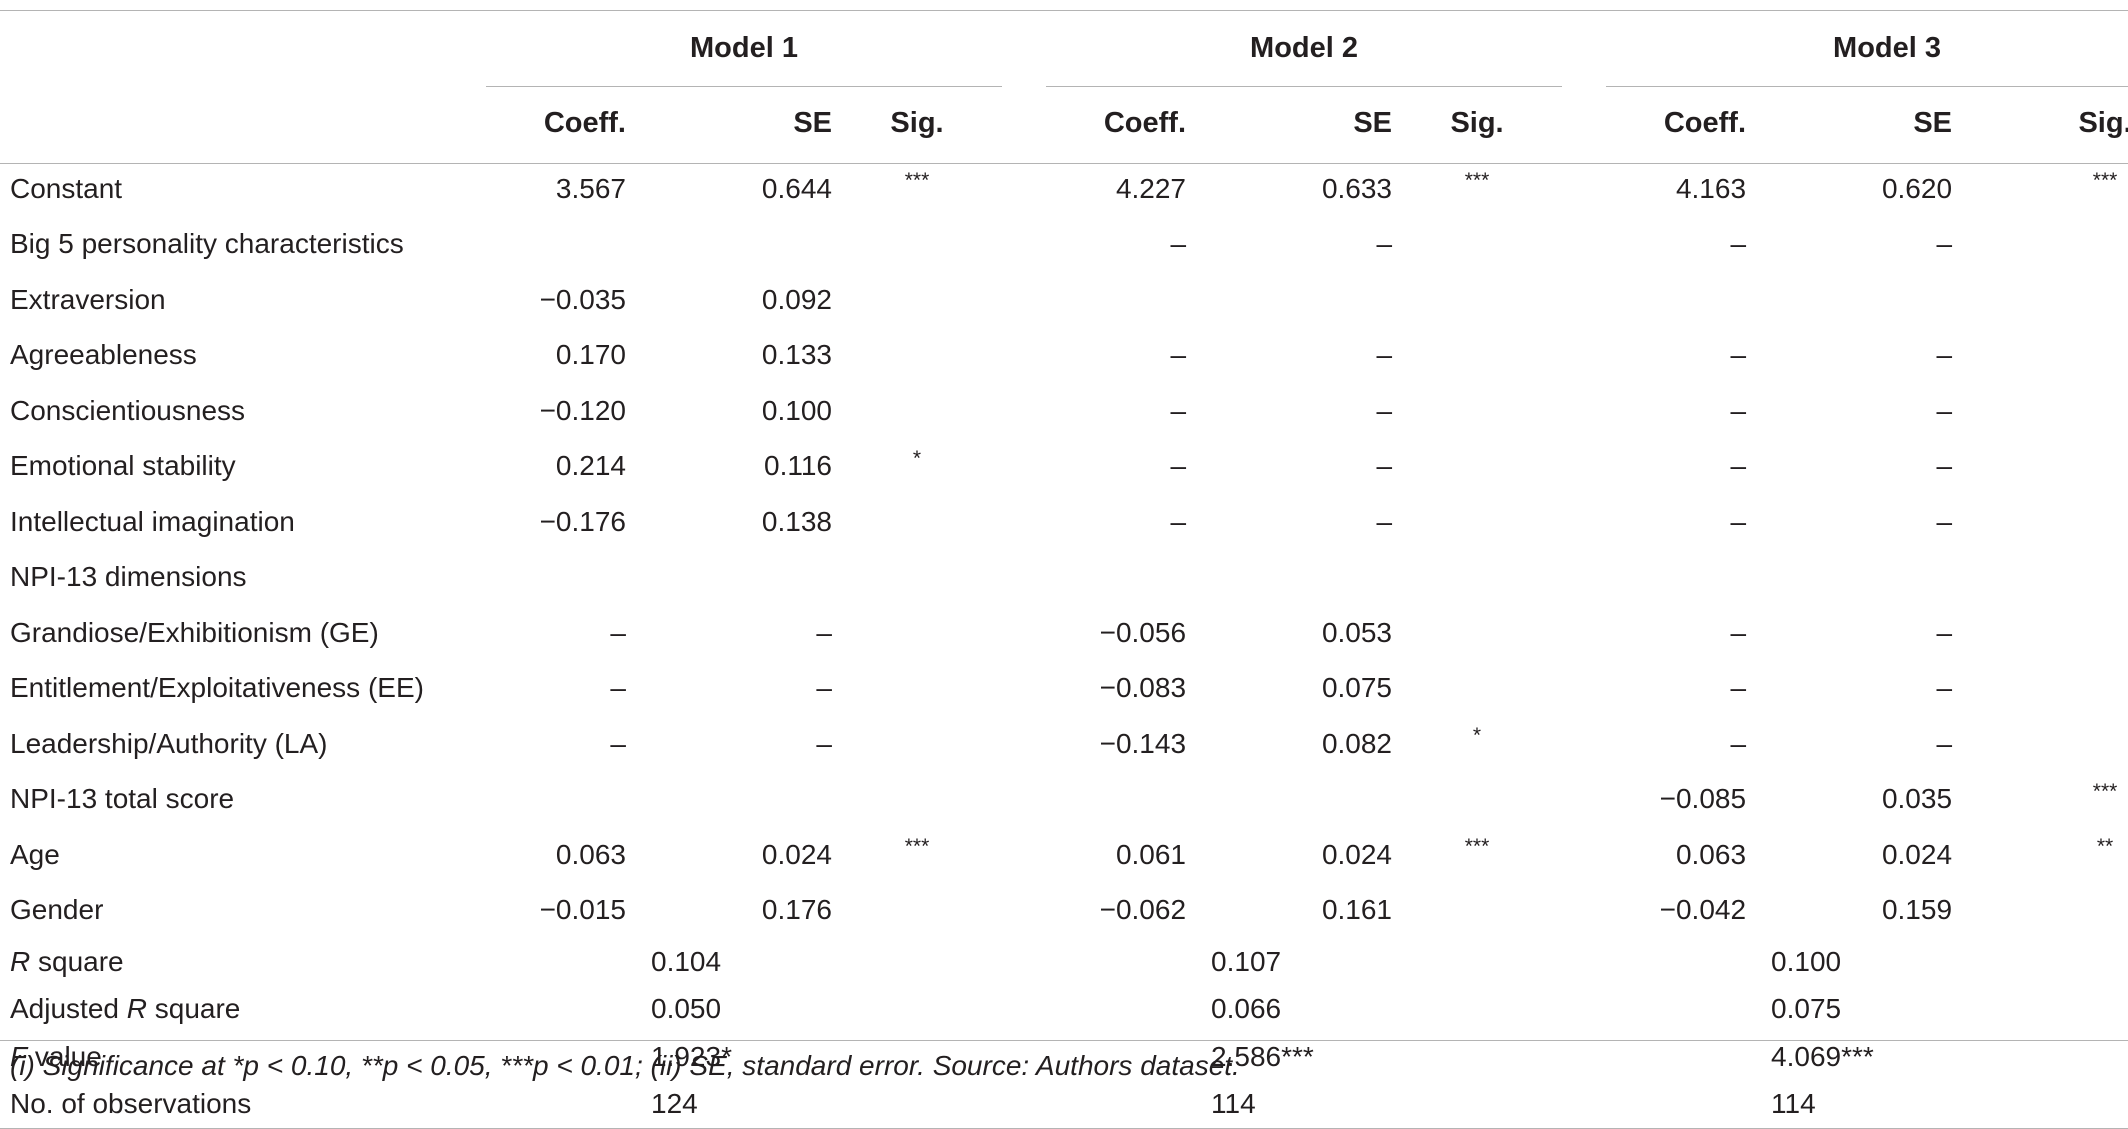  I want to click on stat-row: R square 0.104 0.107 0.100, so click(1064, 962).